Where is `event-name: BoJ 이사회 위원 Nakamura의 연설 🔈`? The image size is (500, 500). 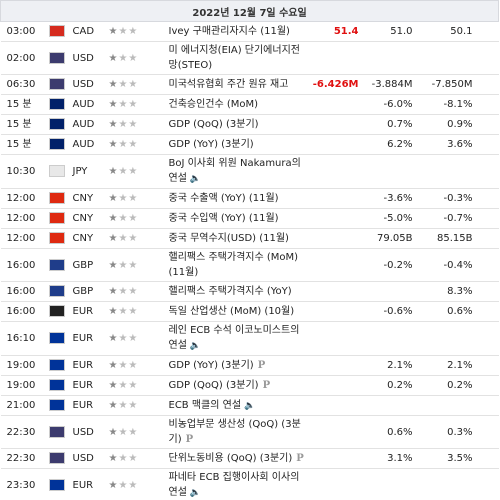
event-name: BoJ 이사회 위원 Nakamura의 연설 🔈 is located at coordinates (238, 171).